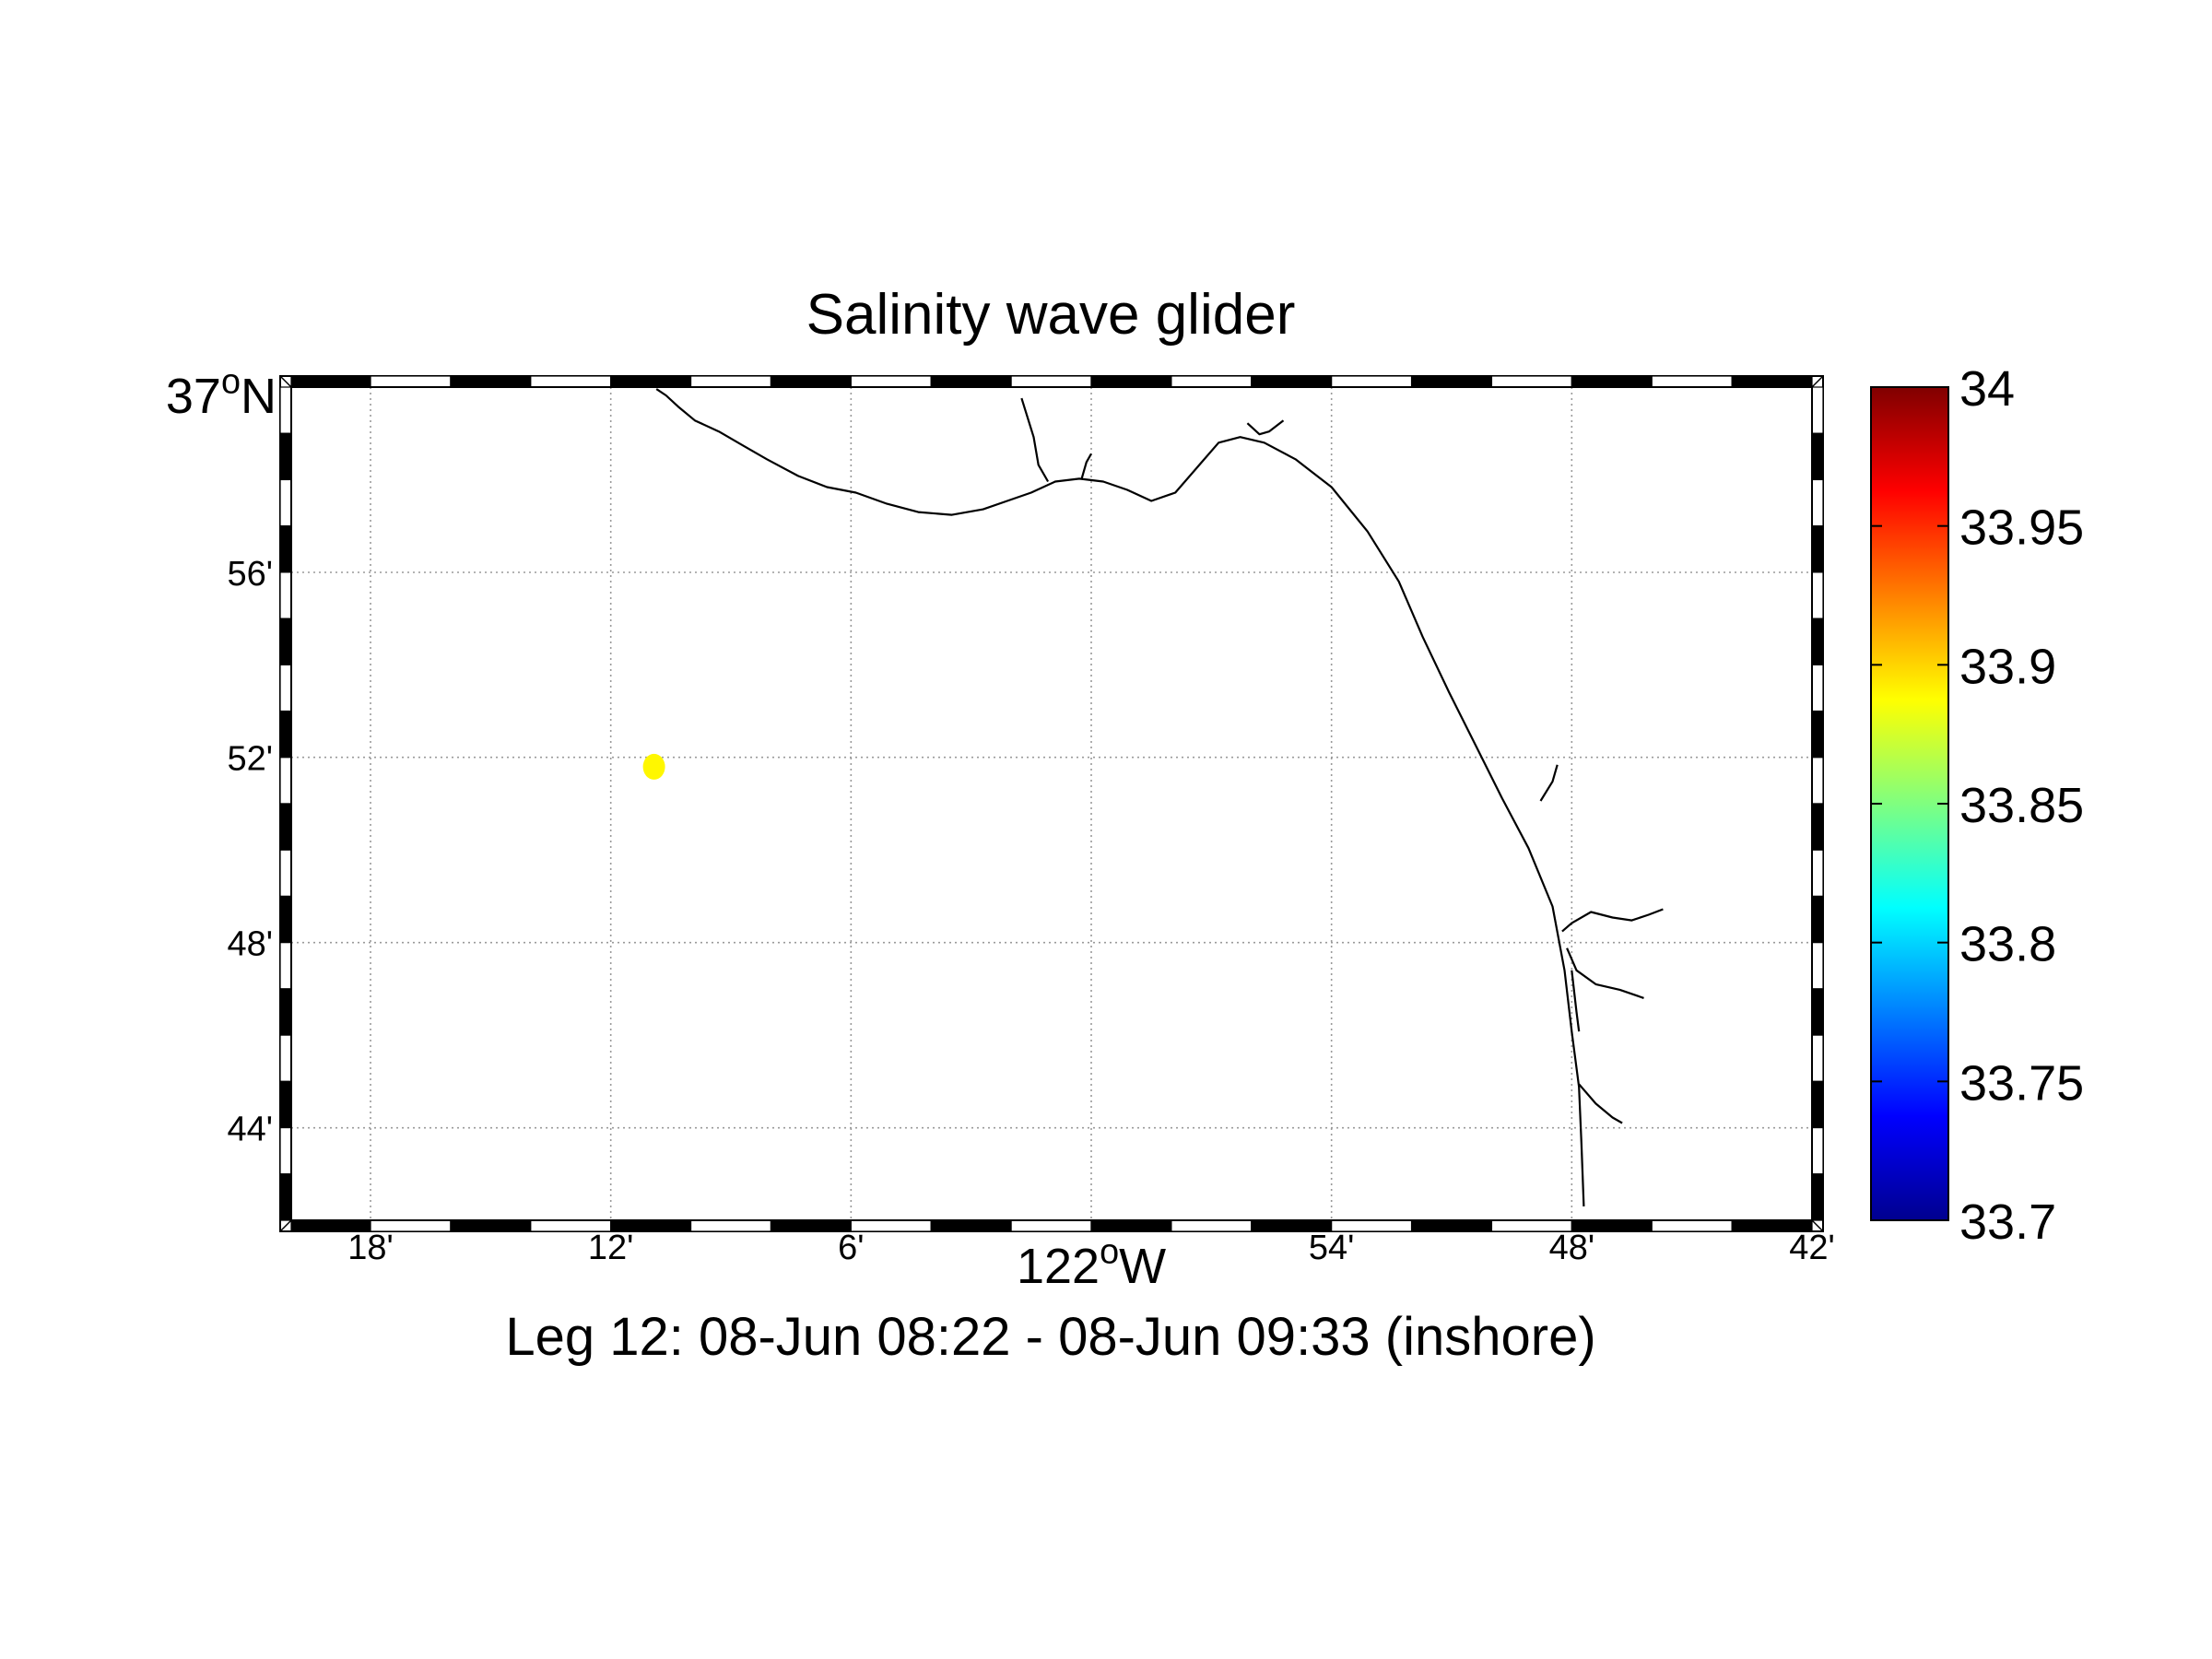 The image size is (2212, 1659). I want to click on lon-tick-label: 48', so click(1572, 1248).